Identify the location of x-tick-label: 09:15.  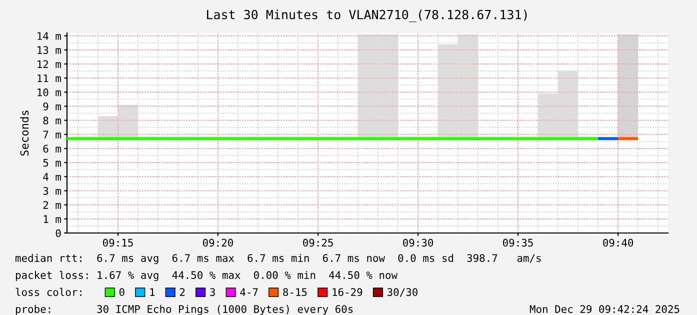
(118, 242).